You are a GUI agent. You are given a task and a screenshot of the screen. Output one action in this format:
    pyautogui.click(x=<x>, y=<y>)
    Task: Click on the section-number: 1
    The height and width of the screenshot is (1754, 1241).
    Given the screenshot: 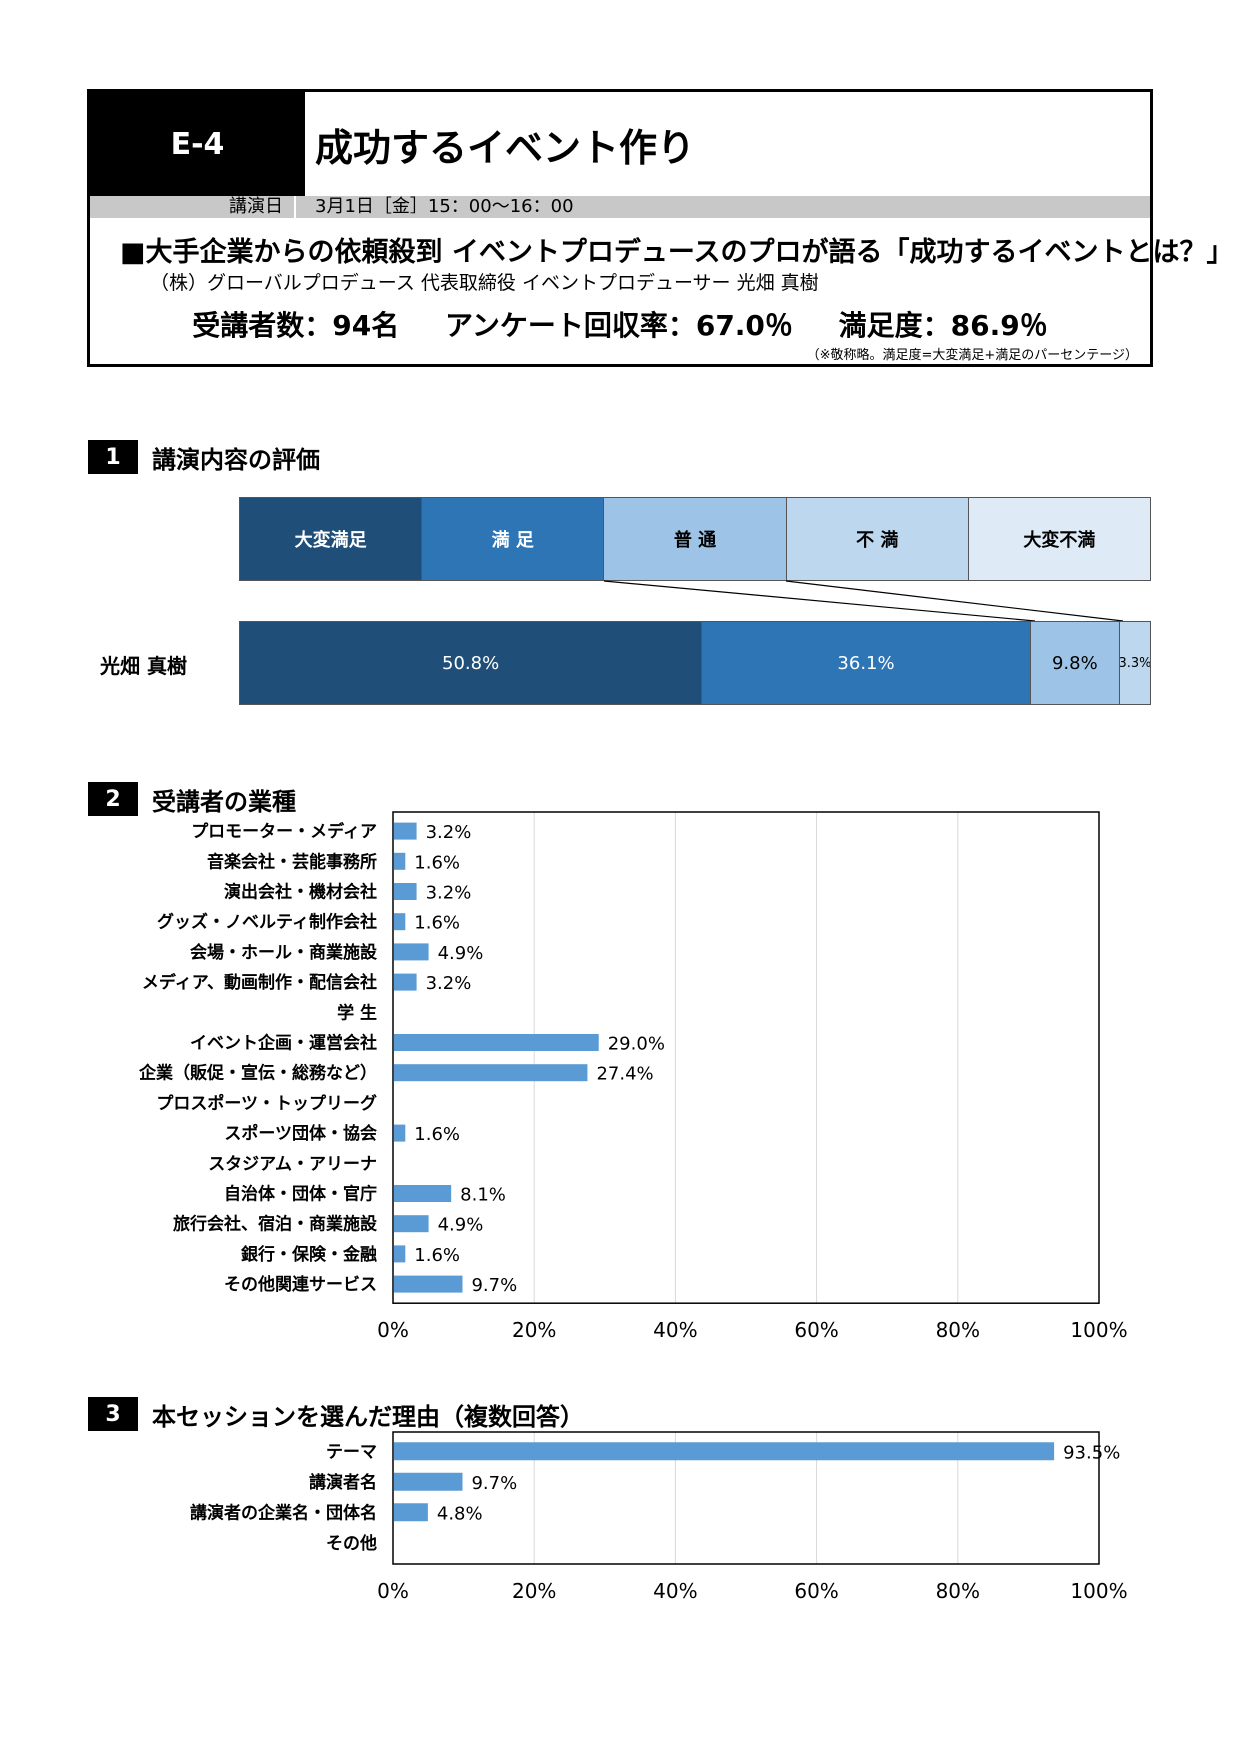 What is the action you would take?
    pyautogui.click(x=113, y=457)
    